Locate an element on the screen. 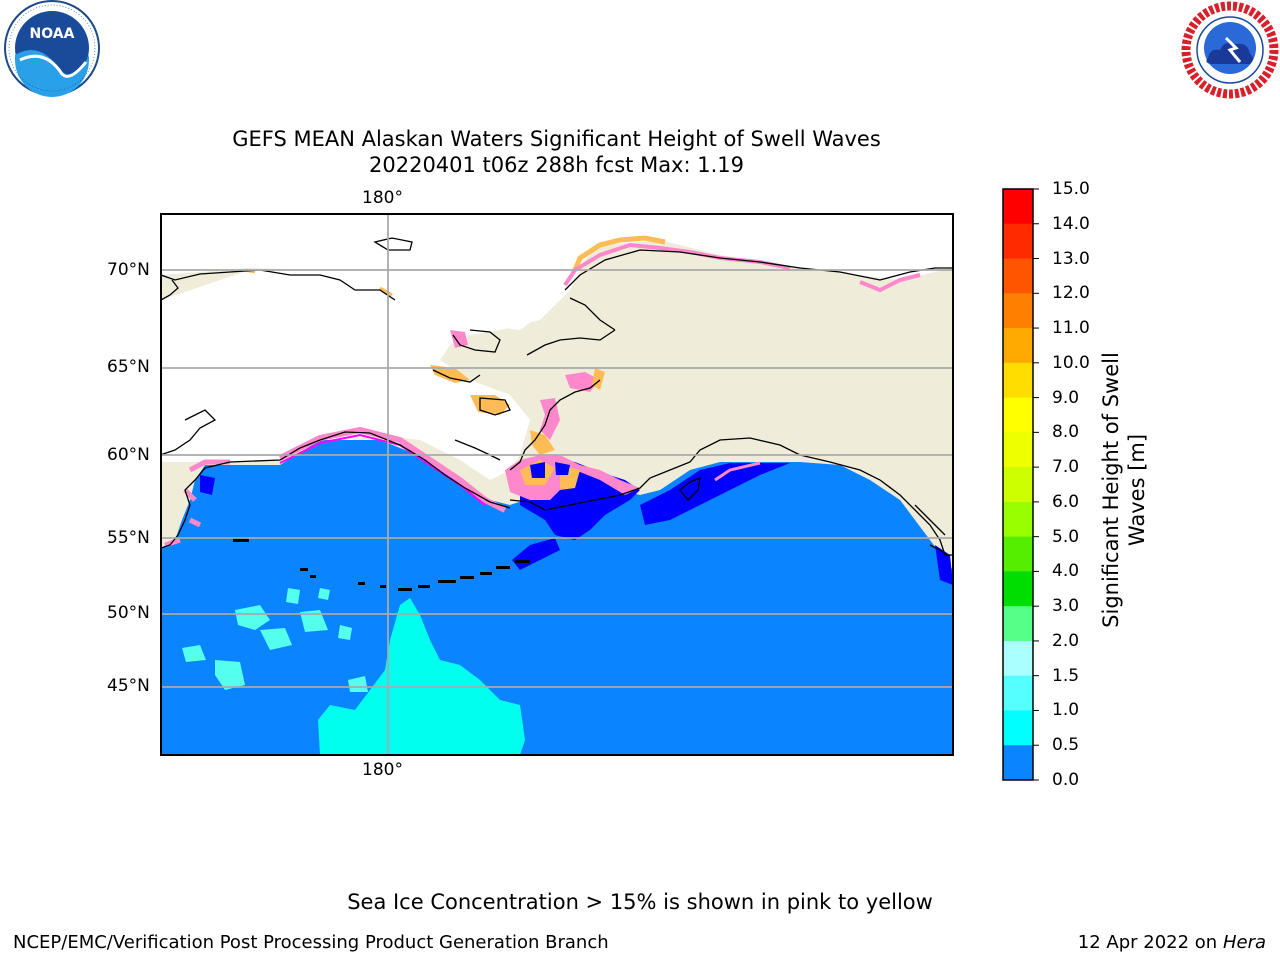 The image size is (1280, 960). noaa-logo: NOAA is located at coordinates (52, 48).